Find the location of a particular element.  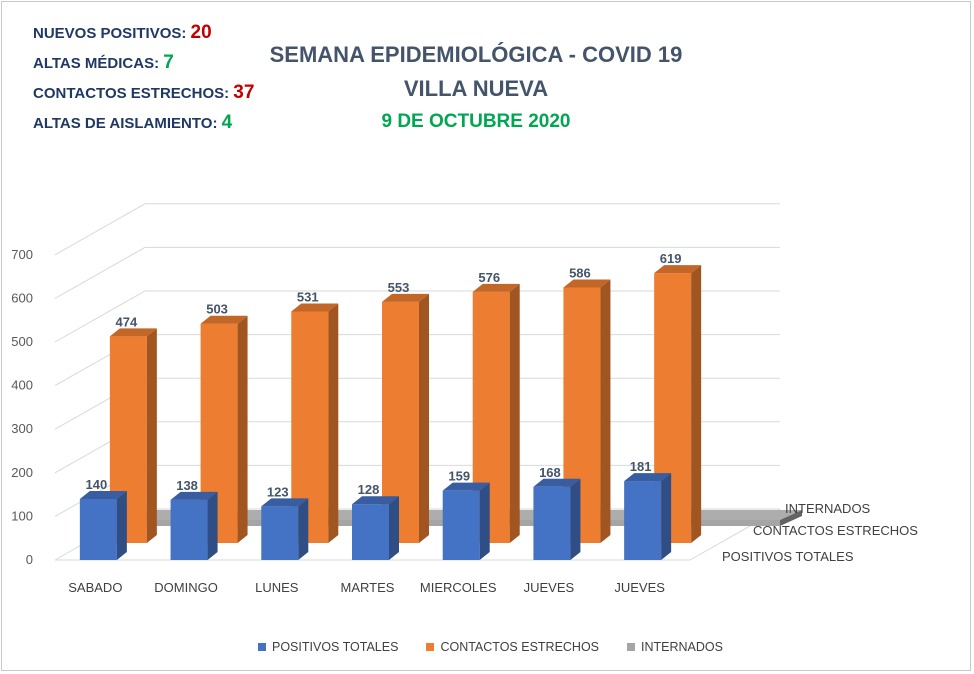

series-internados-side is located at coordinates (791, 518).